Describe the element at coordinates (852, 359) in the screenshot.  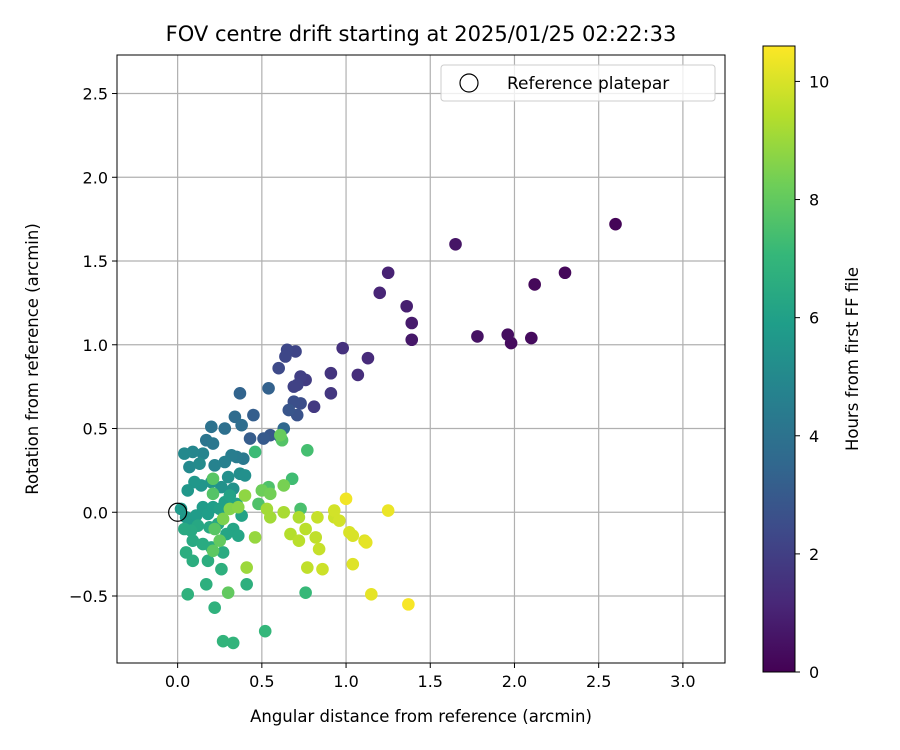
I see `colorbar-label: Hours from first FF file` at that location.